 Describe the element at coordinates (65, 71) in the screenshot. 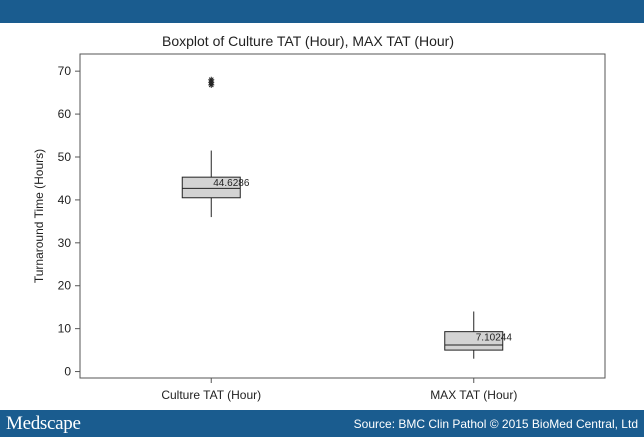

I see `y-tick-label: 70` at that location.